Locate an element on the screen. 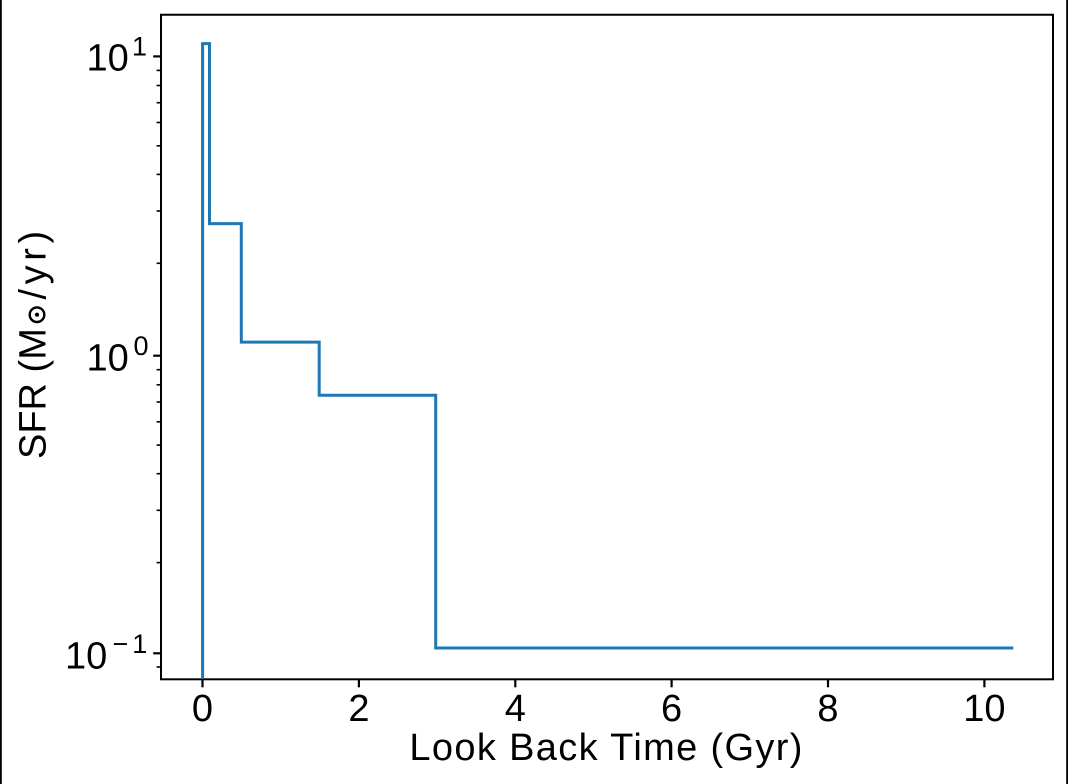 Image resolution: width=1068 pixels, height=784 pixels. svg-text: 1 is located at coordinates (139, 47).